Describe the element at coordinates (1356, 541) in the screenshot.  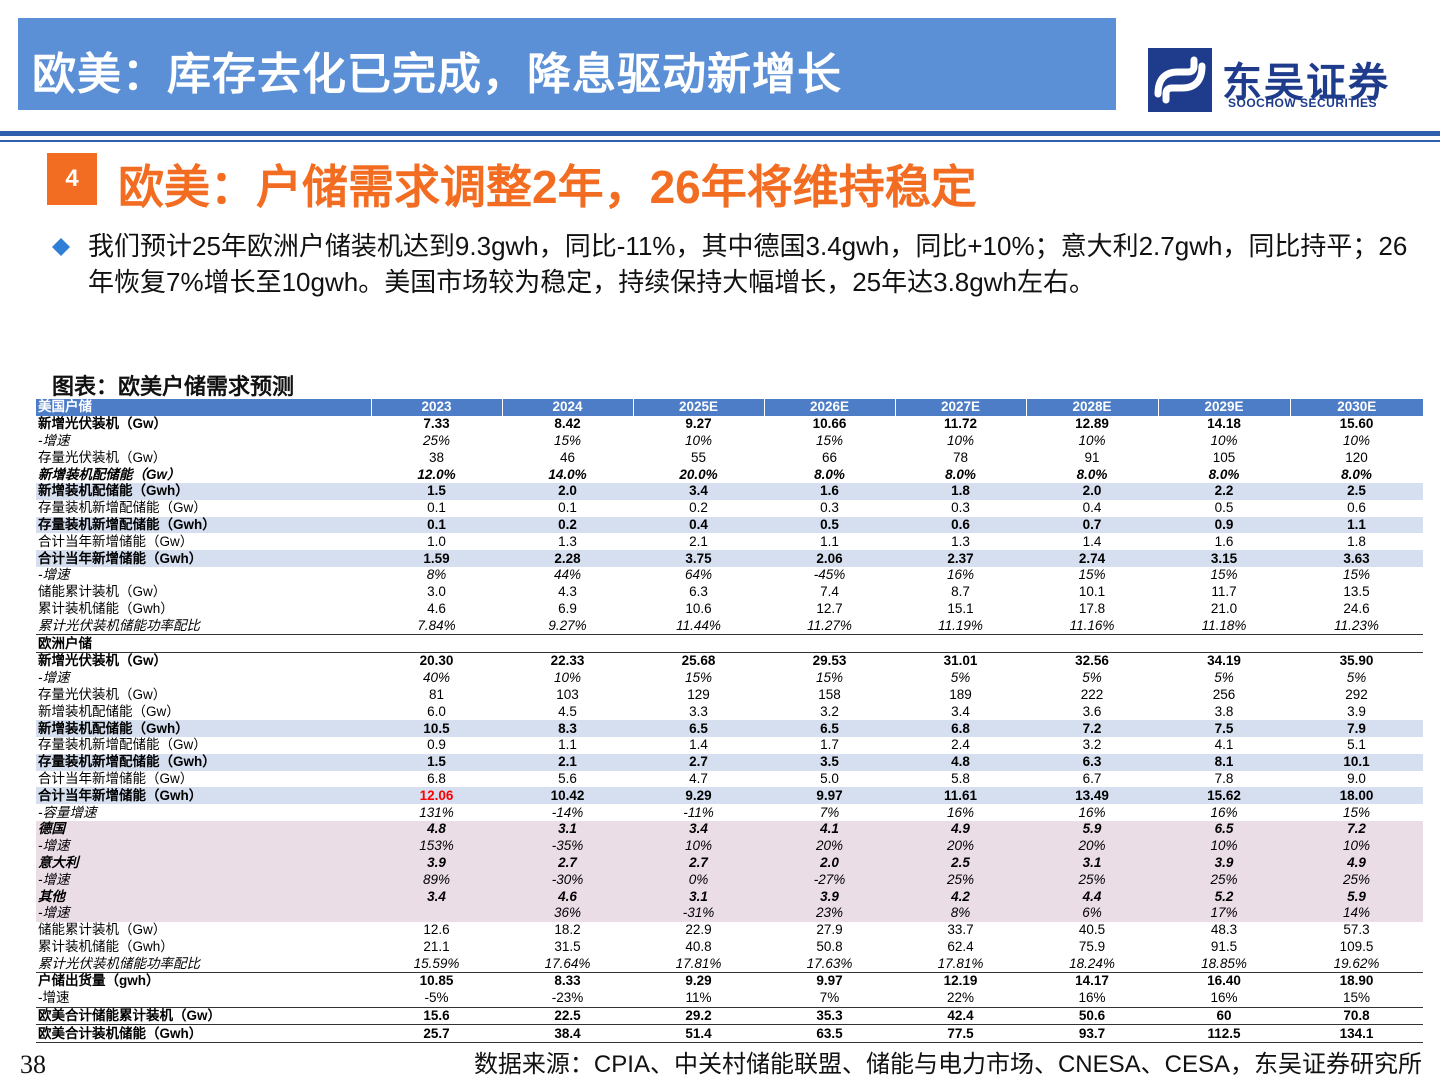
I see `table-cell: 1.8` at that location.